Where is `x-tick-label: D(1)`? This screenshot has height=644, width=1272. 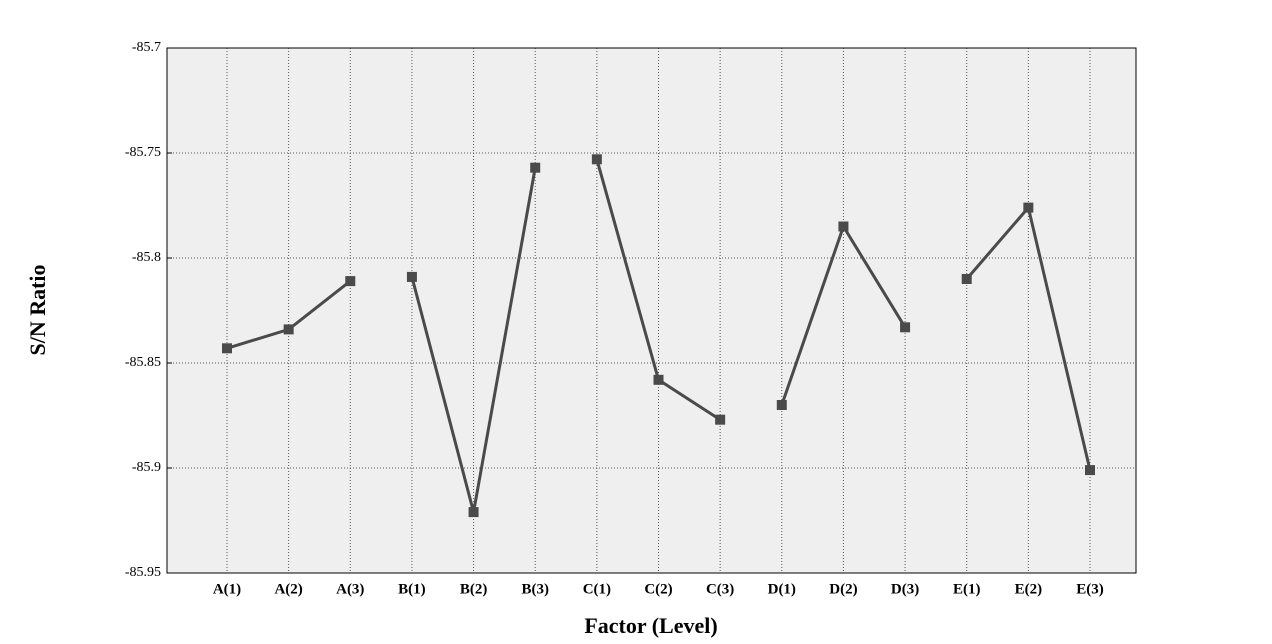 x-tick-label: D(1) is located at coordinates (782, 589).